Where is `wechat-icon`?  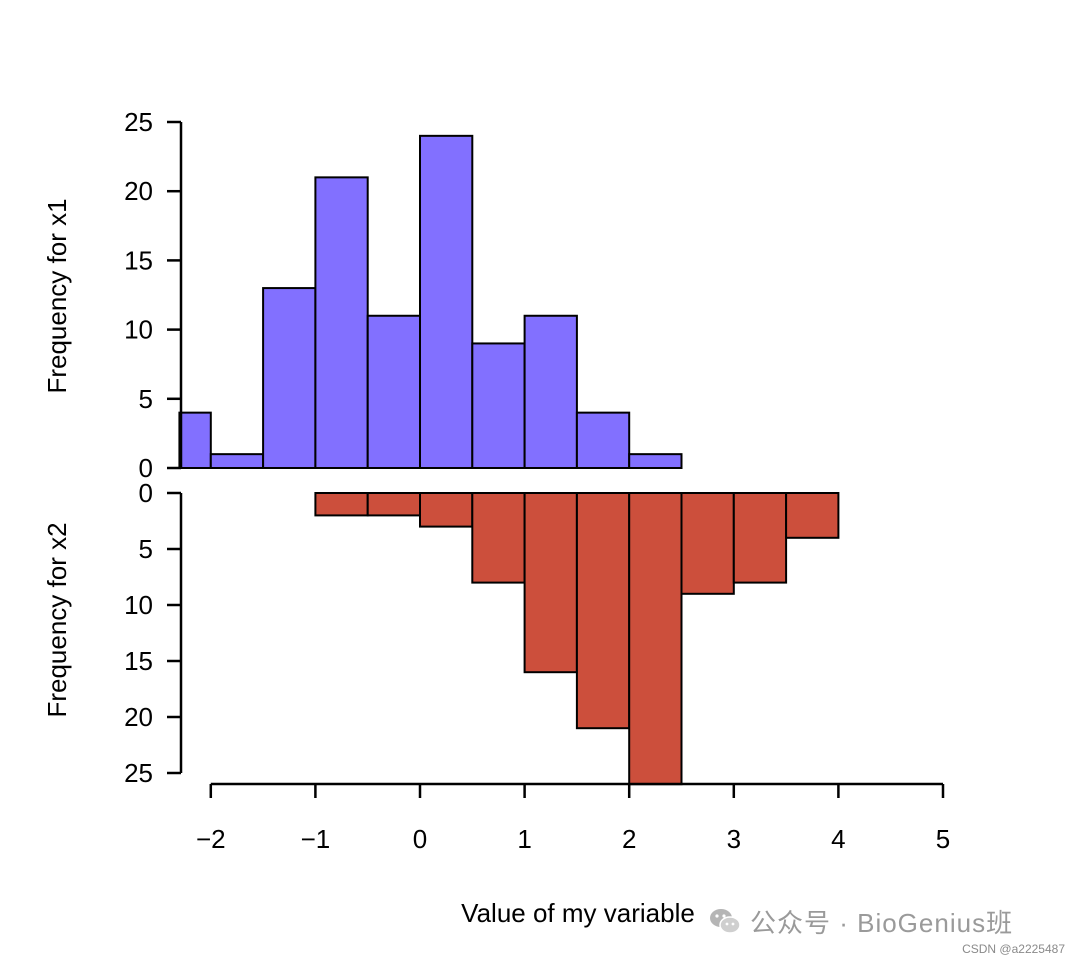
wechat-icon is located at coordinates (725, 921).